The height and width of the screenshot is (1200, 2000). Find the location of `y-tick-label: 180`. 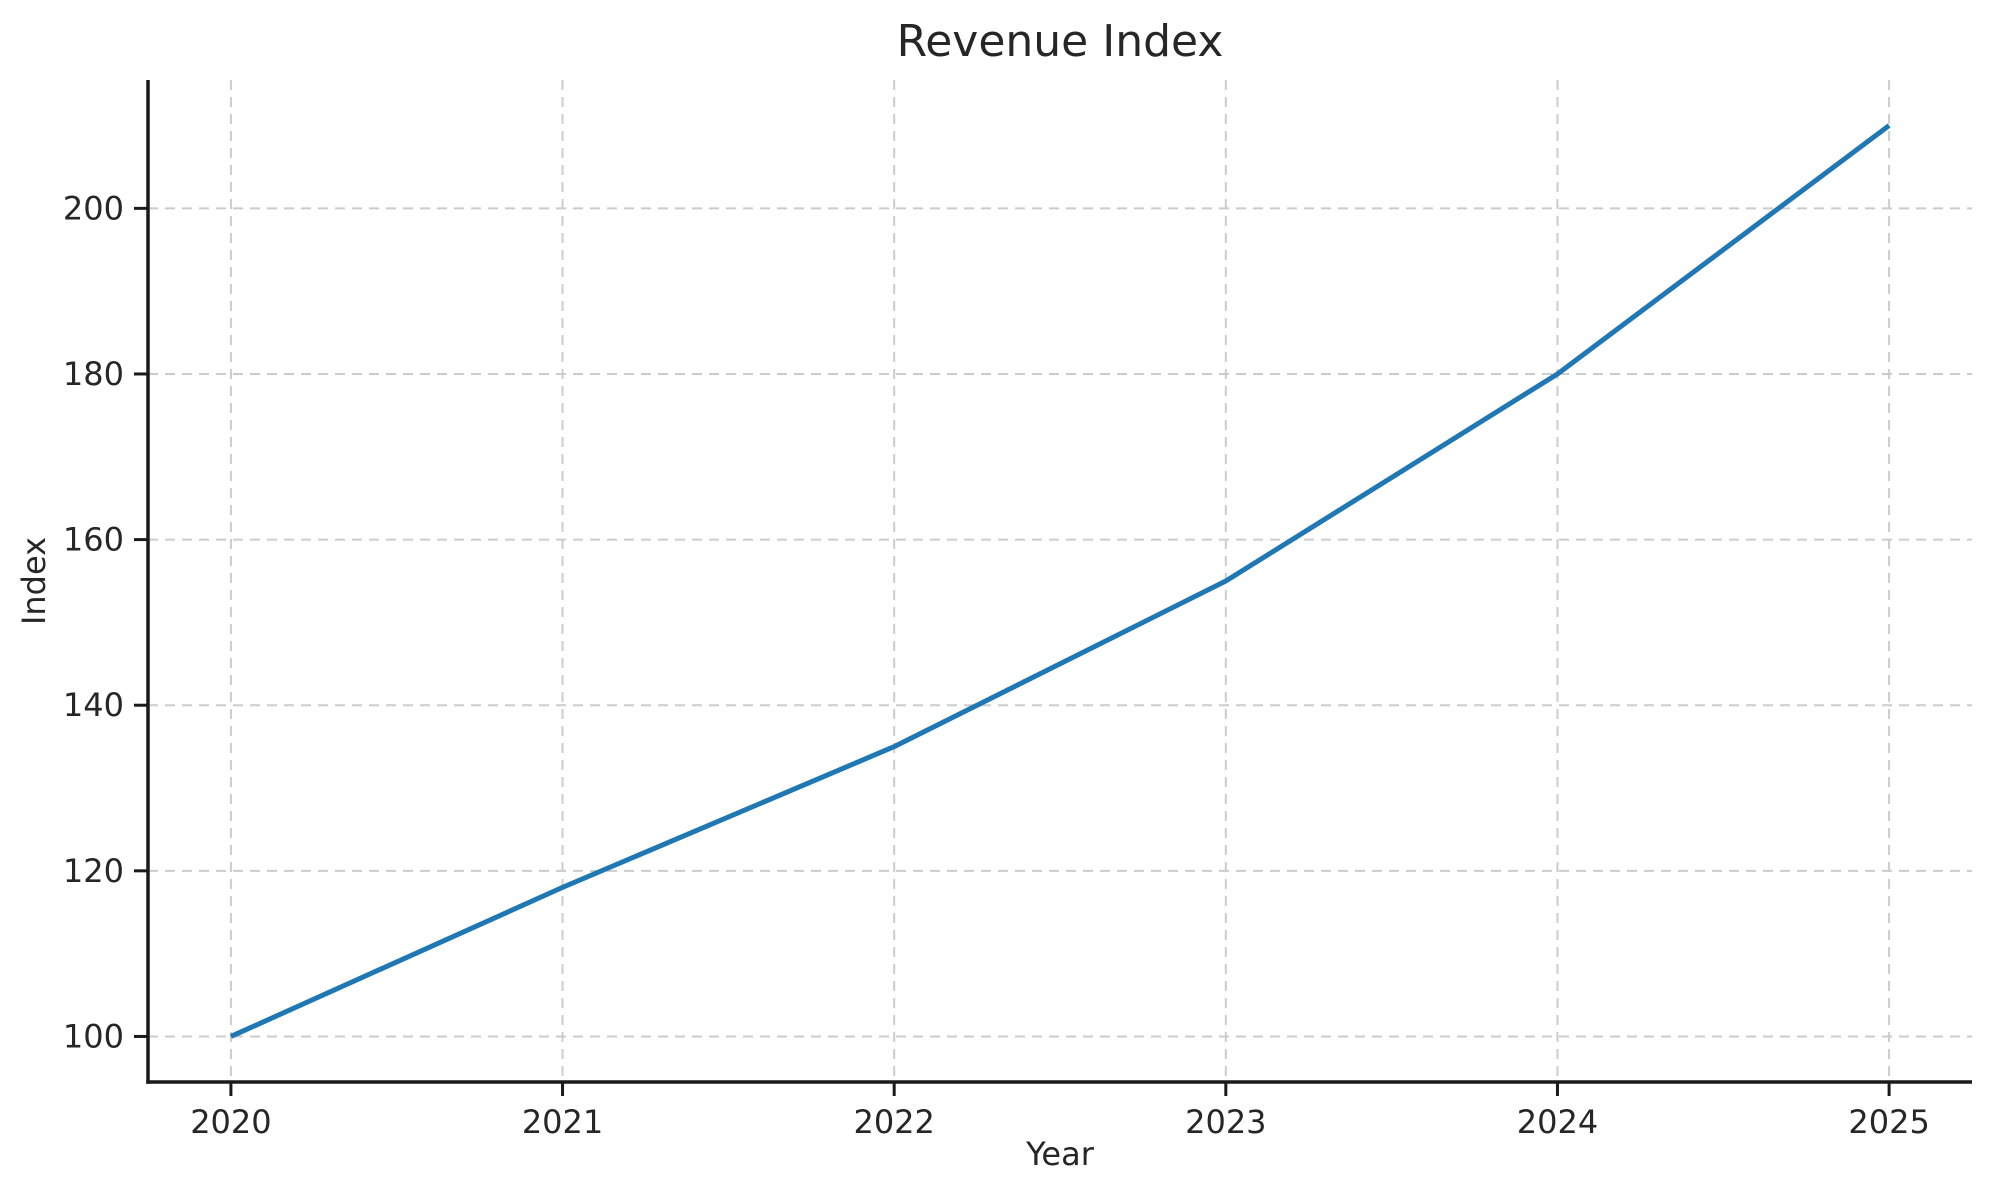

y-tick-label: 180 is located at coordinates (93, 374).